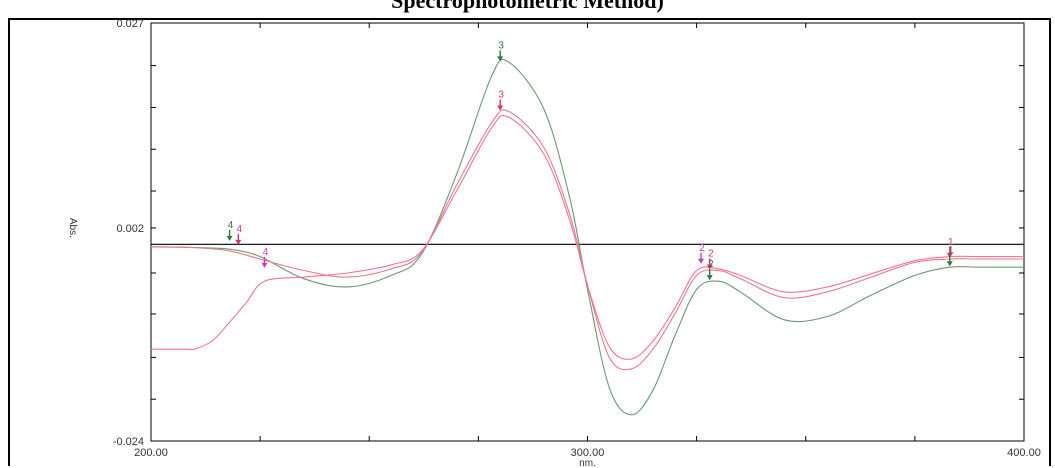 The image size is (1055, 468). I want to click on peak-marker-label-2: 4, so click(231, 225).